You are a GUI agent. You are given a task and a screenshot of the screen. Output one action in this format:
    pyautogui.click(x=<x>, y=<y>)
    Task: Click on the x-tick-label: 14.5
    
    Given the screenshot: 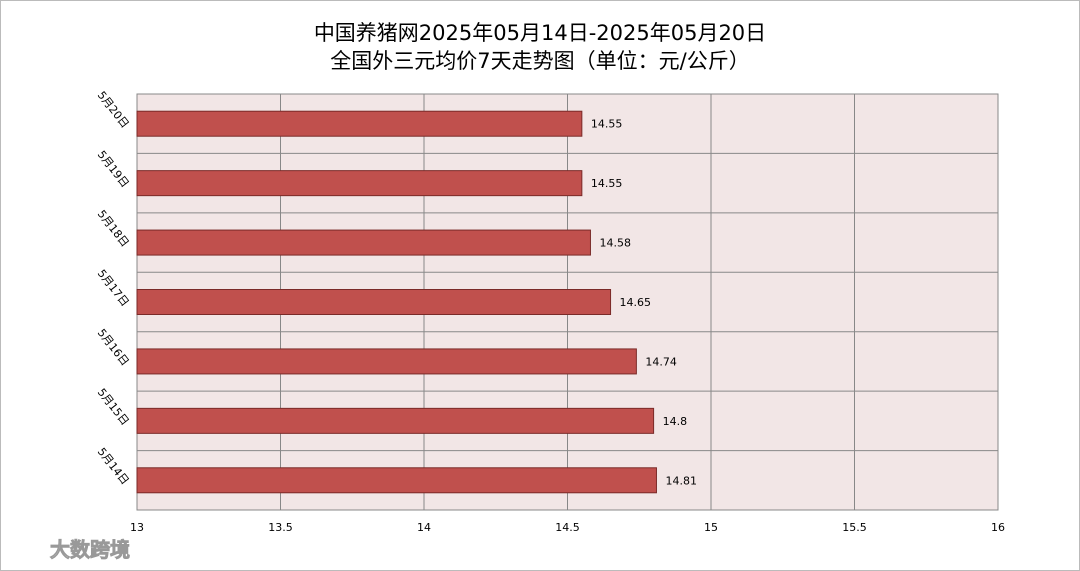 What is the action you would take?
    pyautogui.click(x=567, y=527)
    